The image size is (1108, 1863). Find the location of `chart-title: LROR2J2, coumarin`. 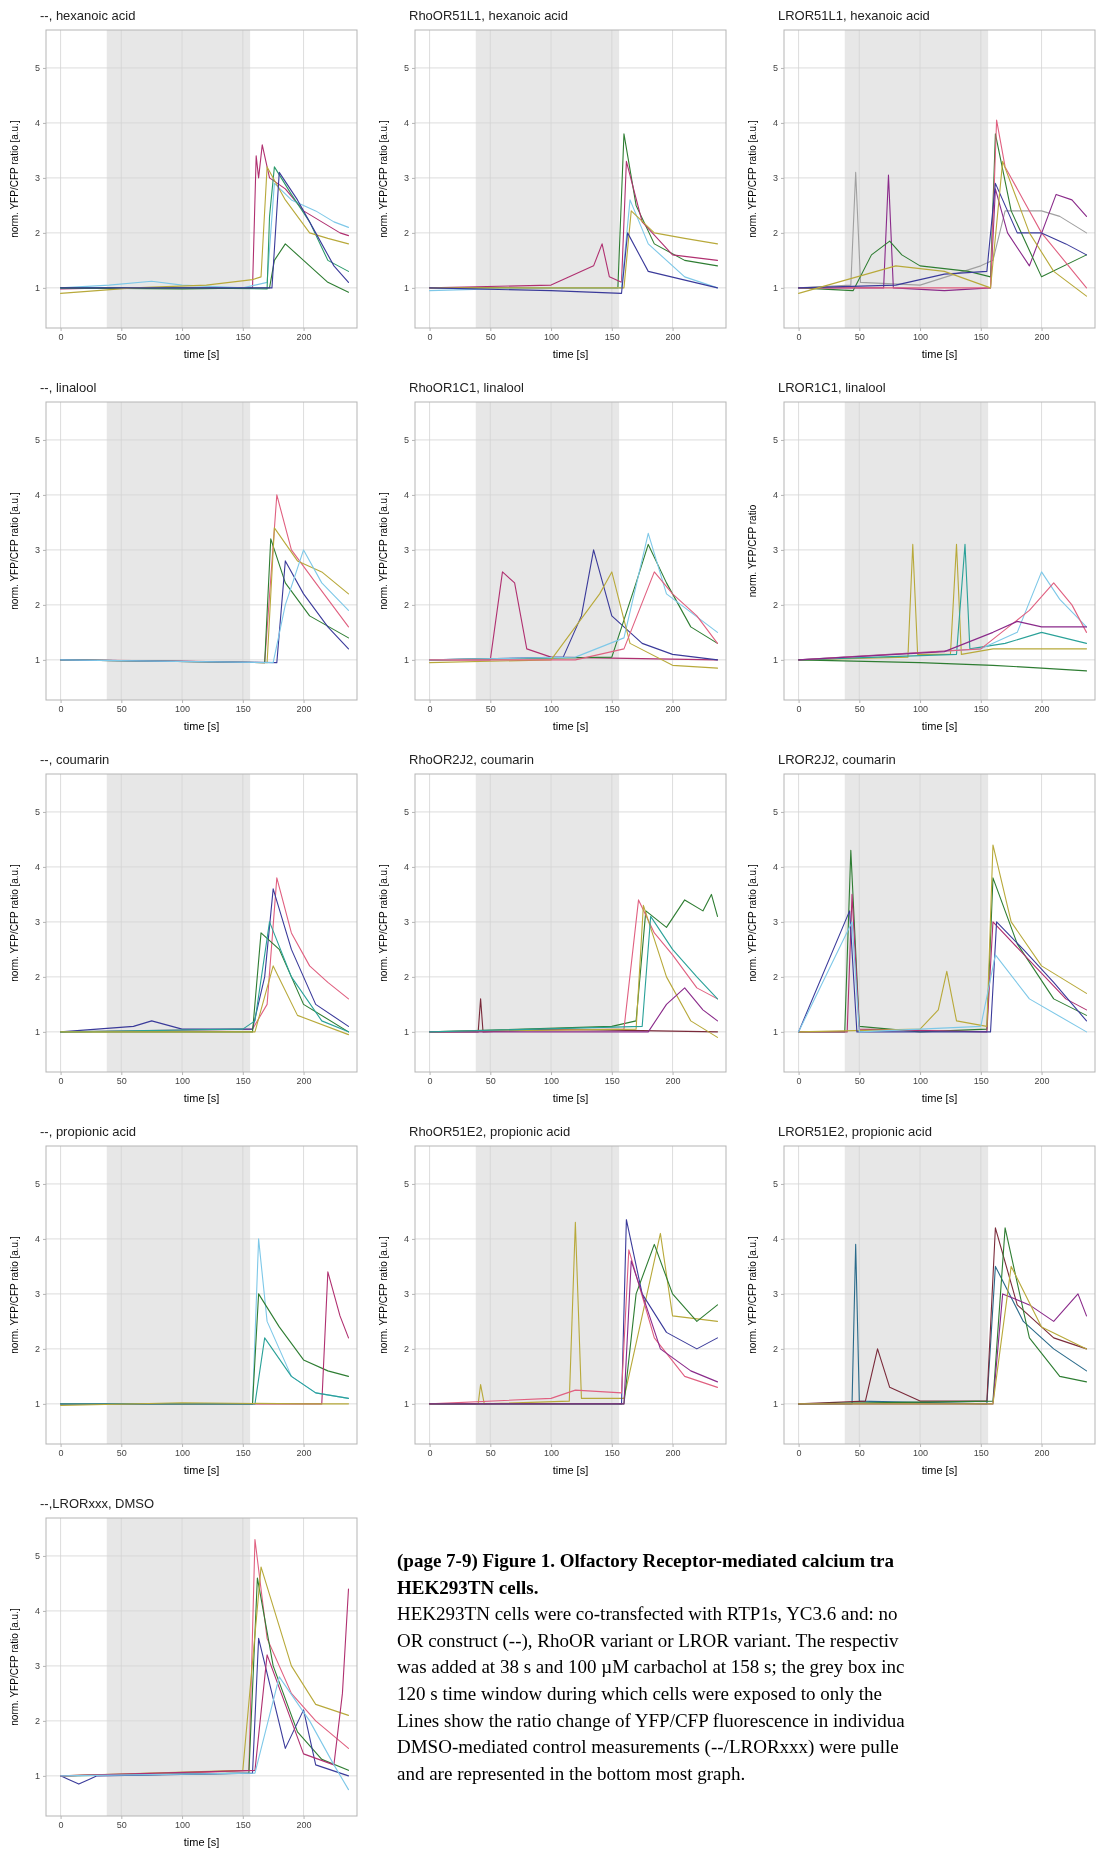

chart-title: LROR2J2, coumarin is located at coordinates (837, 759).